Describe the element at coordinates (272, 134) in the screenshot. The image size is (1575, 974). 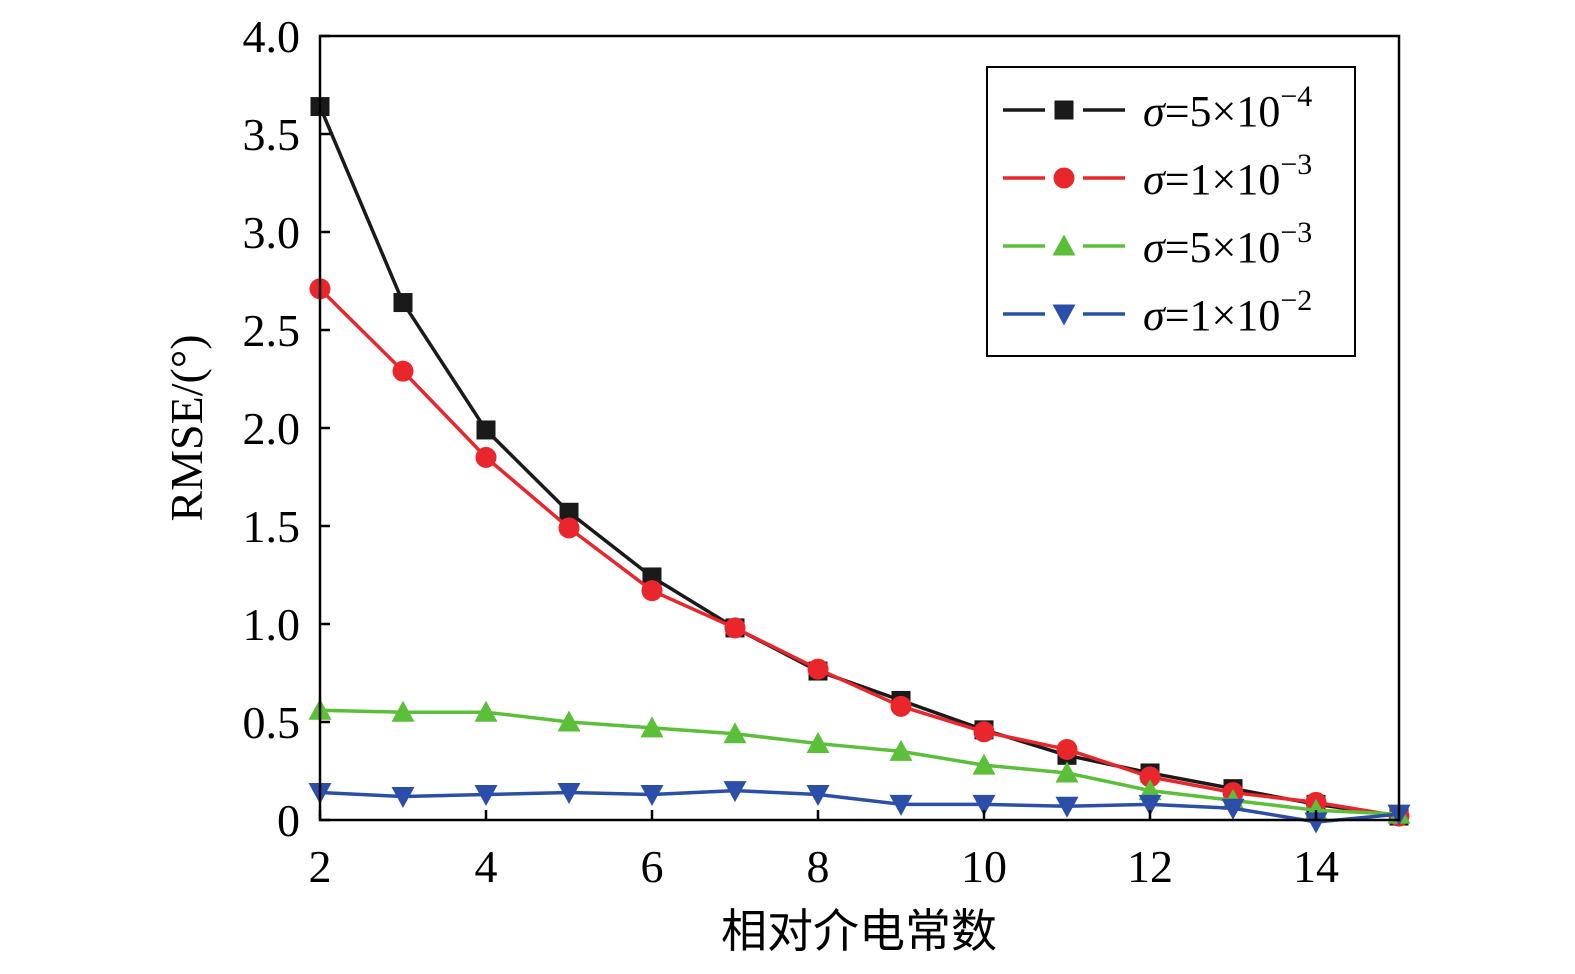
I see `y-tick-label: 3.5` at that location.